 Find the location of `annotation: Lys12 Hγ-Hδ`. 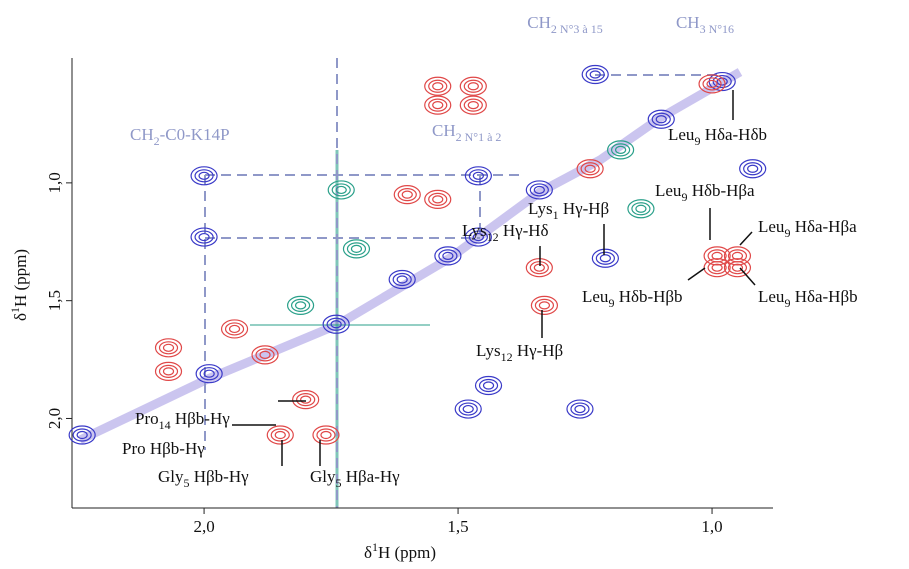

annotation: Lys12 Hγ-Hδ is located at coordinates (505, 232).